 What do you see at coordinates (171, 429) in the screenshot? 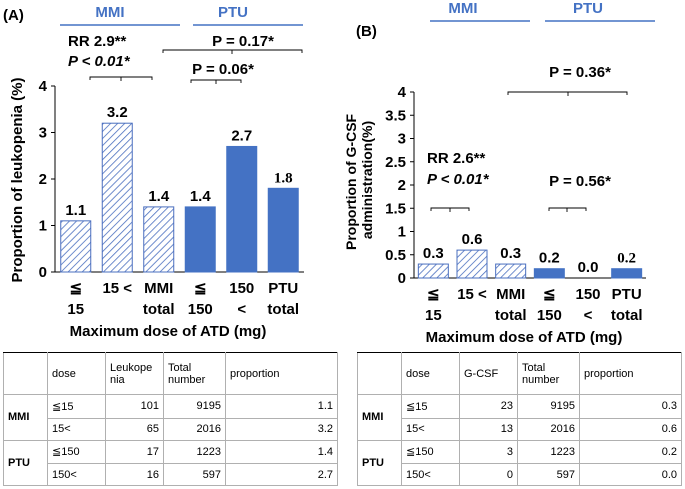
I see `leukopenia-table-row: 15< 65 2016 3.2` at bounding box center [171, 429].